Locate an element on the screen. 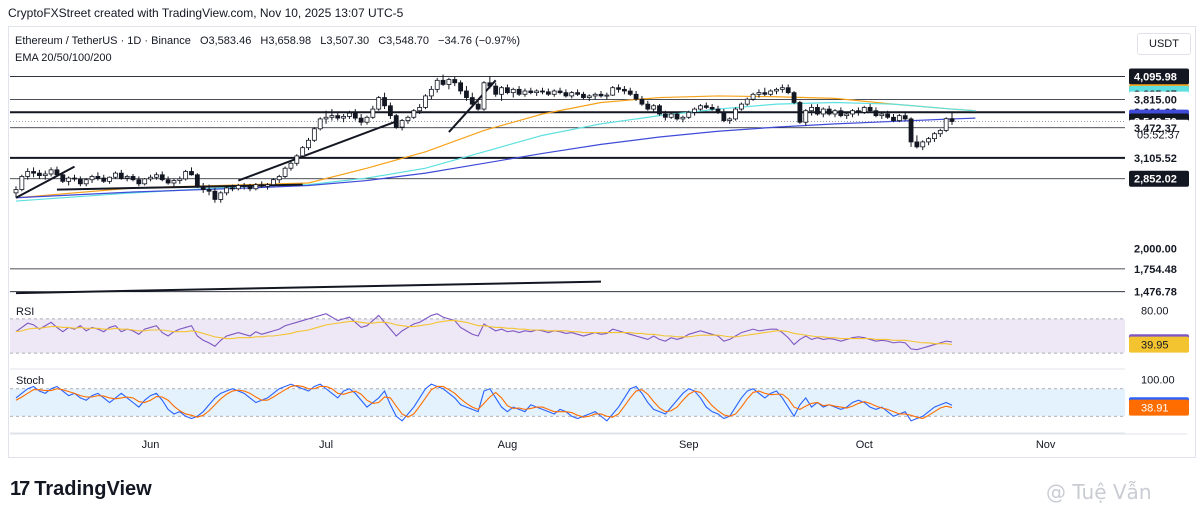  bar-countdown: 05:52:37 is located at coordinates (1158, 135).